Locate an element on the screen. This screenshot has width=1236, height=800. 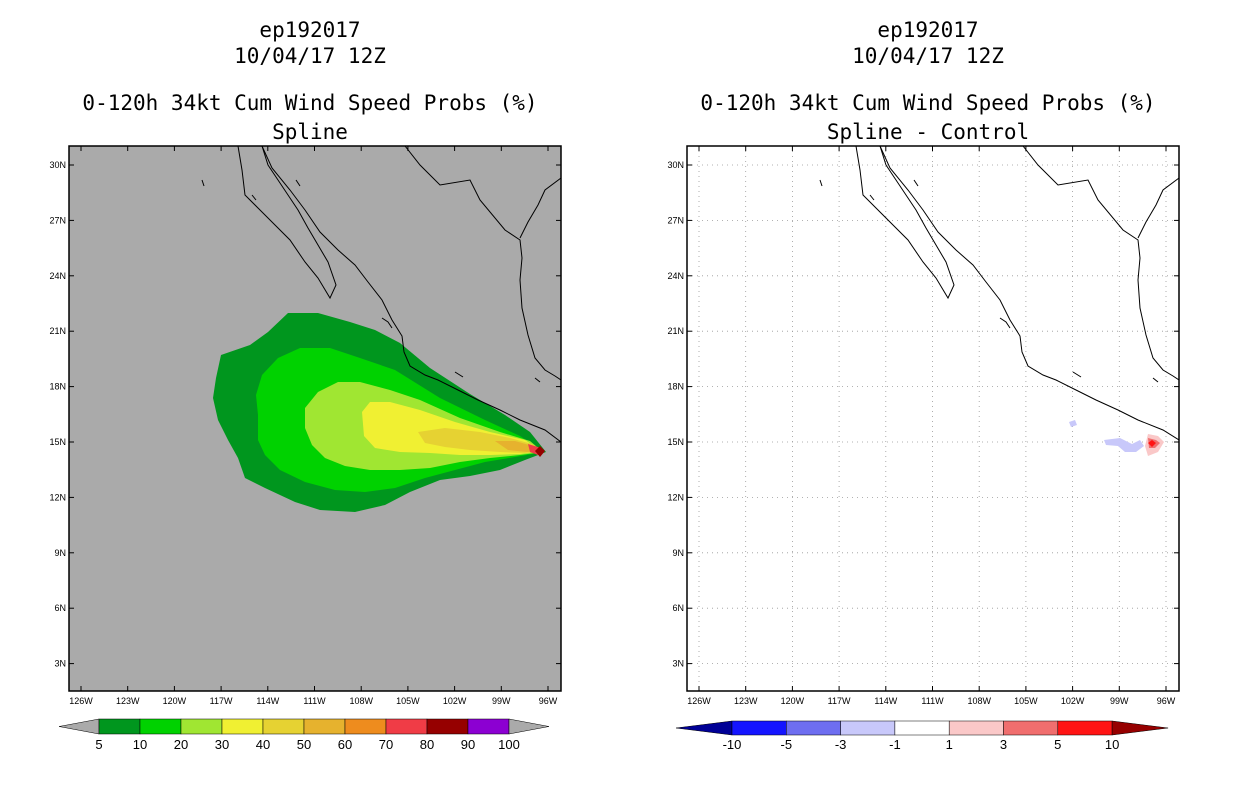
colorbar-label: 30 is located at coordinates (222, 744).